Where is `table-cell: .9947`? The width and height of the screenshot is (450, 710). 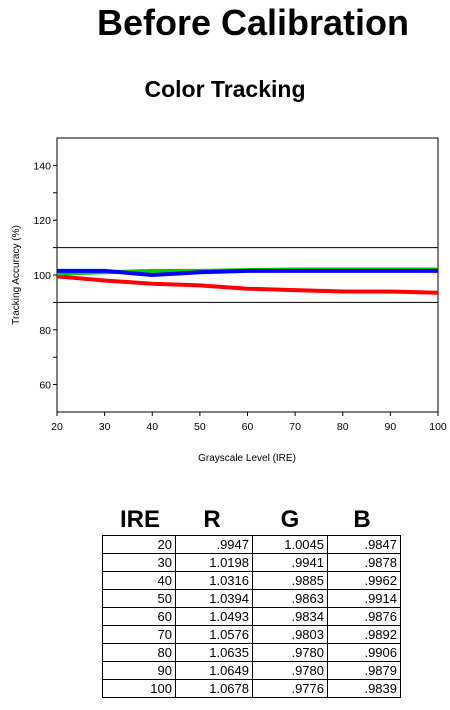
table-cell: .9947 is located at coordinates (214, 544).